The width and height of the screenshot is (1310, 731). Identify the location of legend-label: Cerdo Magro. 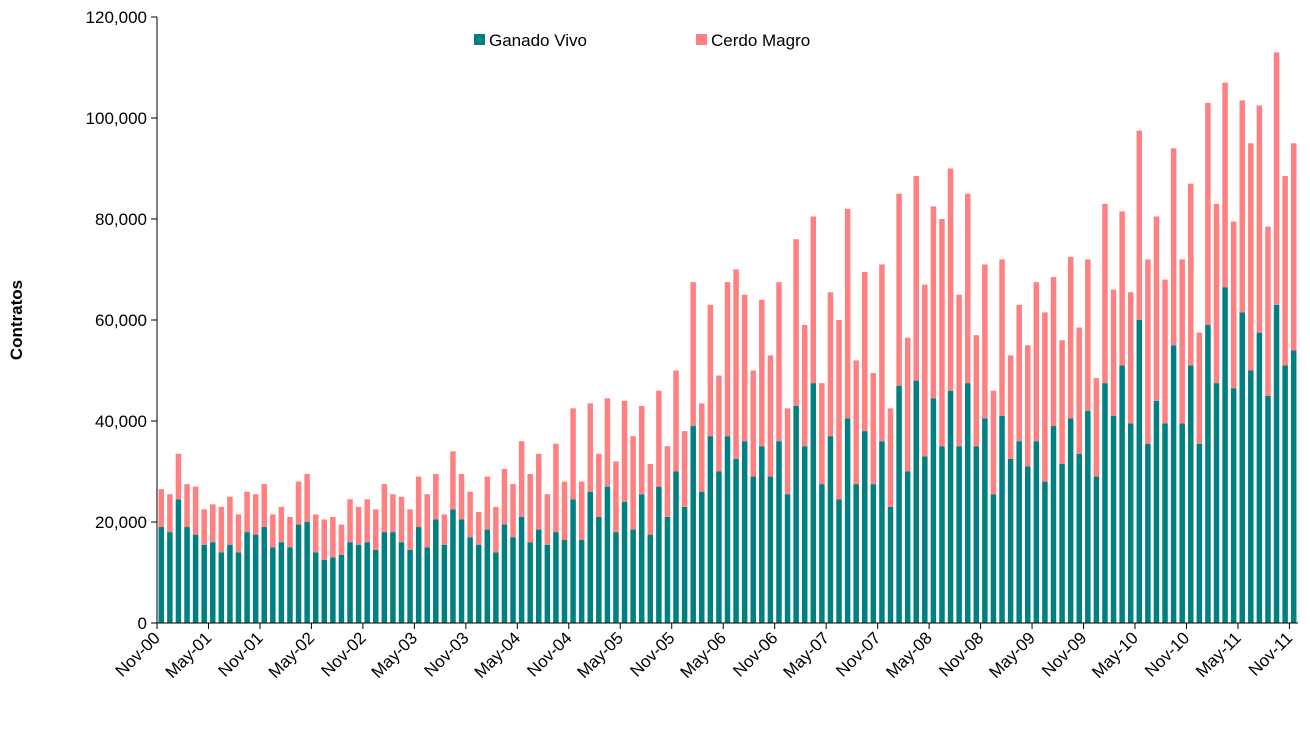
(760, 40).